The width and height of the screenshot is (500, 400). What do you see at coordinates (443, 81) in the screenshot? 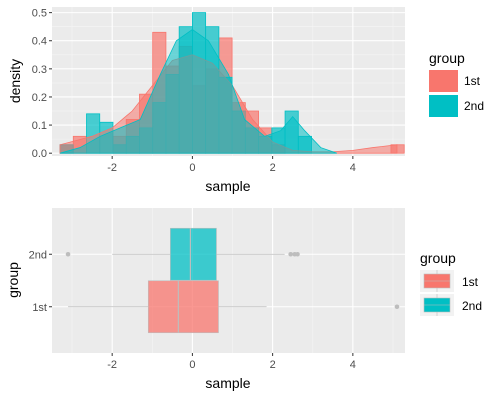
I see `legend-swatch-1st` at bounding box center [443, 81].